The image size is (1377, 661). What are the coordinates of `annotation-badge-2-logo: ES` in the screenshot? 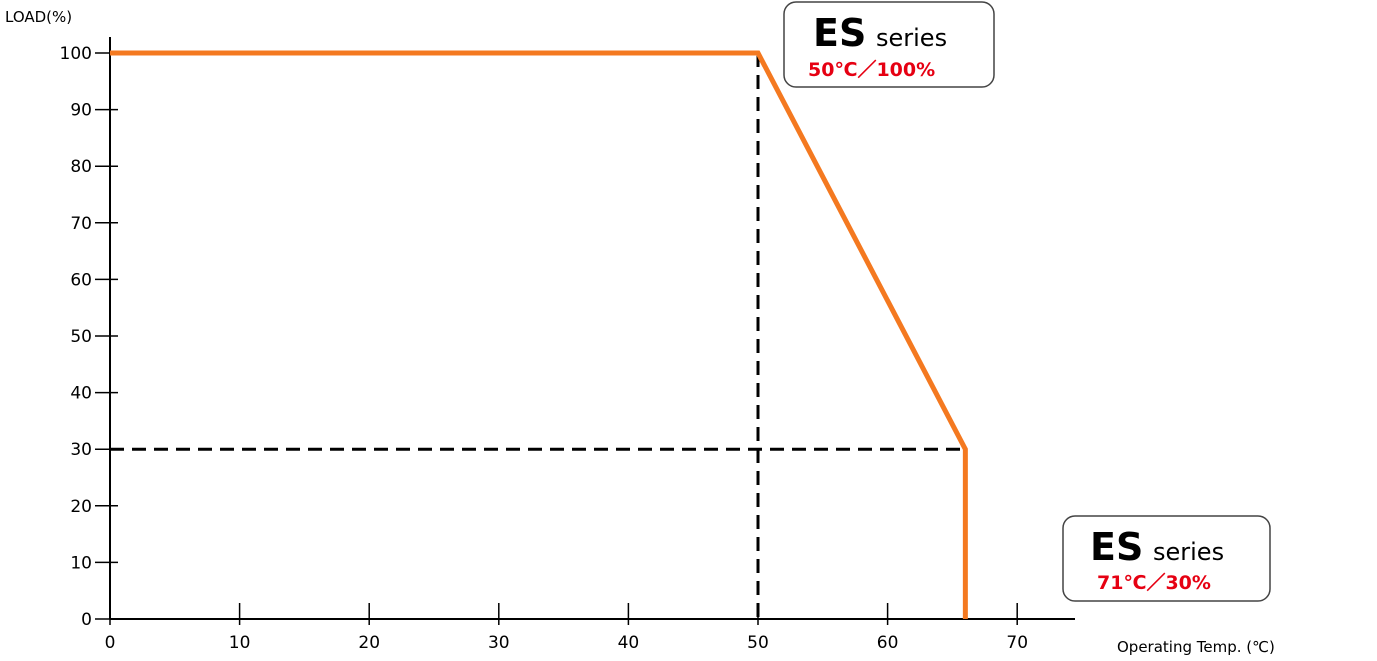 It's located at (1116, 547).